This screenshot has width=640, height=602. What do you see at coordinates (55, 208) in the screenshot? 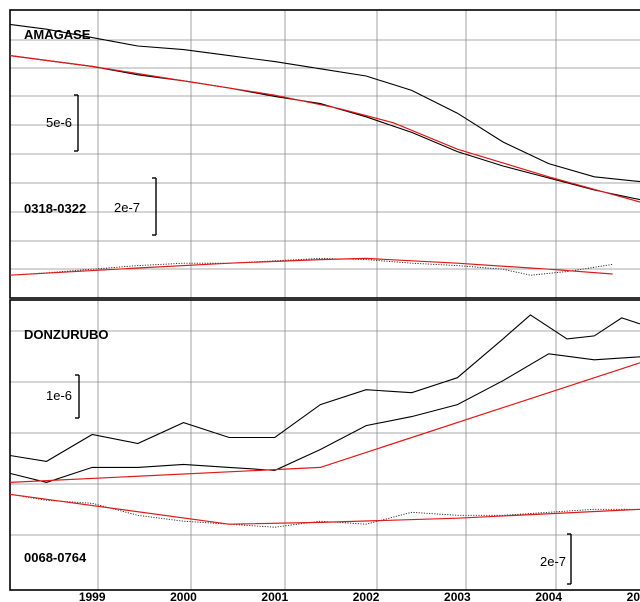
I see `station-pair-label: 0318-0322` at bounding box center [55, 208].